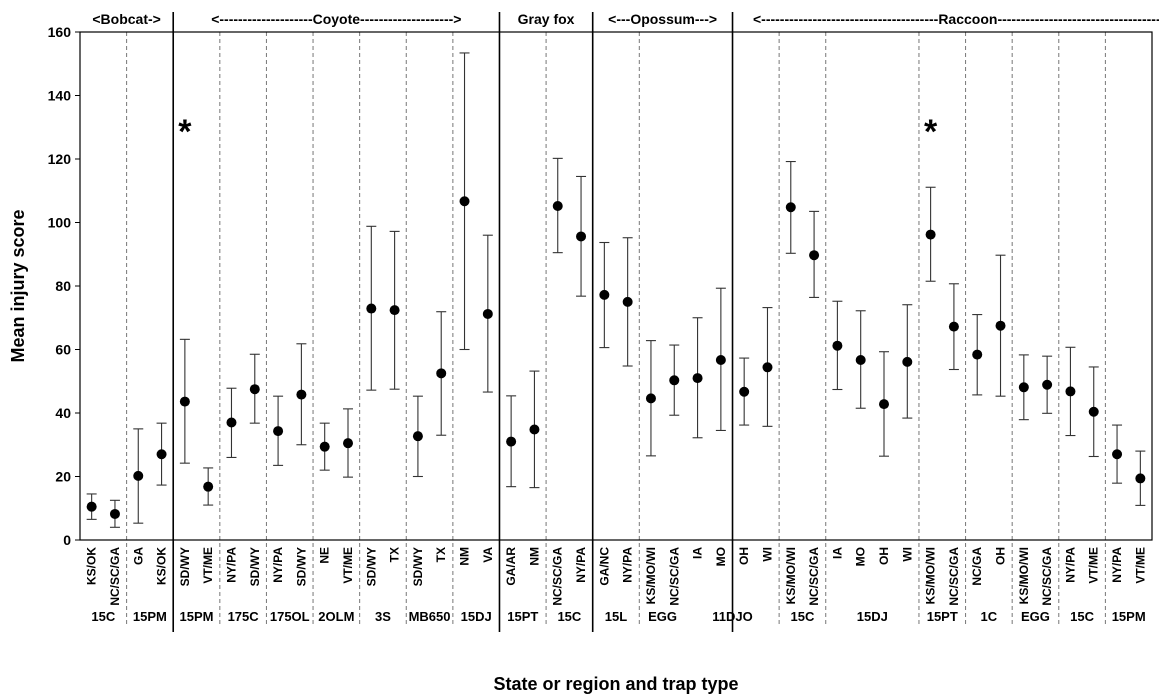 Image resolution: width=1159 pixels, height=700 pixels. I want to click on y-tick-label: 120, so click(60, 159).